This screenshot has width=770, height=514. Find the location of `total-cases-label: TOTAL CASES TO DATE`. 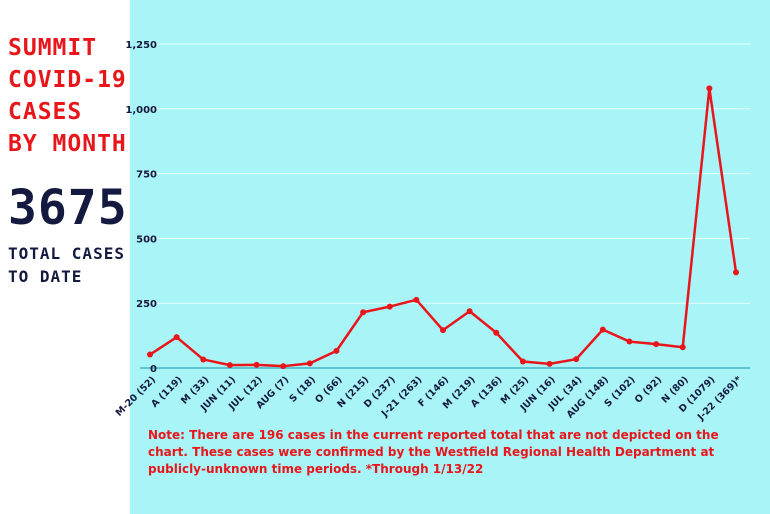

total-cases-label: TOTAL CASES TO DATE is located at coordinates (66, 265).